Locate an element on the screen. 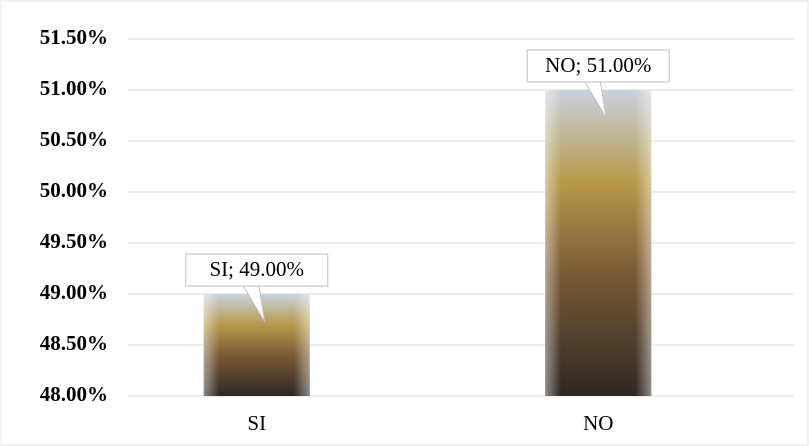 The image size is (809, 446). y-tick-label: 51.50% is located at coordinates (74, 37).